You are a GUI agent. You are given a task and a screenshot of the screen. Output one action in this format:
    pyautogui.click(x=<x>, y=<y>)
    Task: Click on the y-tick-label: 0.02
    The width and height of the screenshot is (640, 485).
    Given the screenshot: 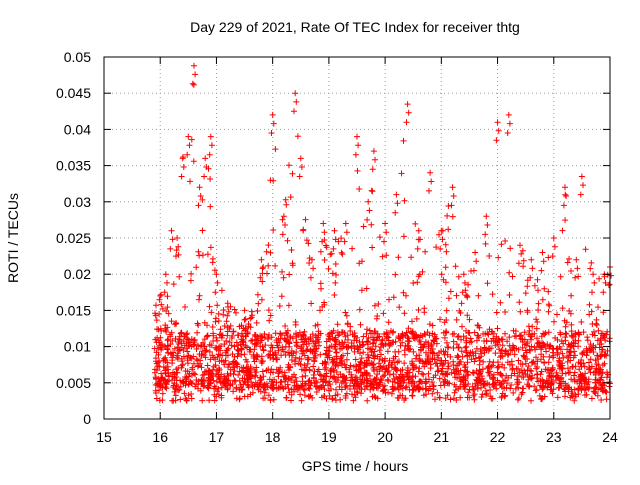 What is the action you would take?
    pyautogui.click(x=77, y=274)
    